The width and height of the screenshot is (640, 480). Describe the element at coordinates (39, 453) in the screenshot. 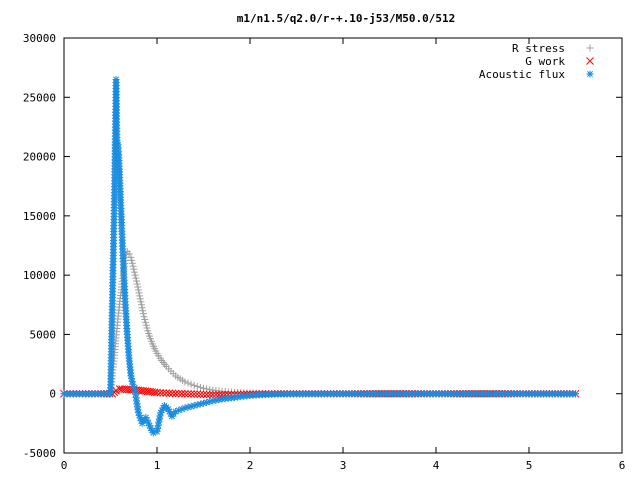

I see `y-tick-label: -5000` at that location.